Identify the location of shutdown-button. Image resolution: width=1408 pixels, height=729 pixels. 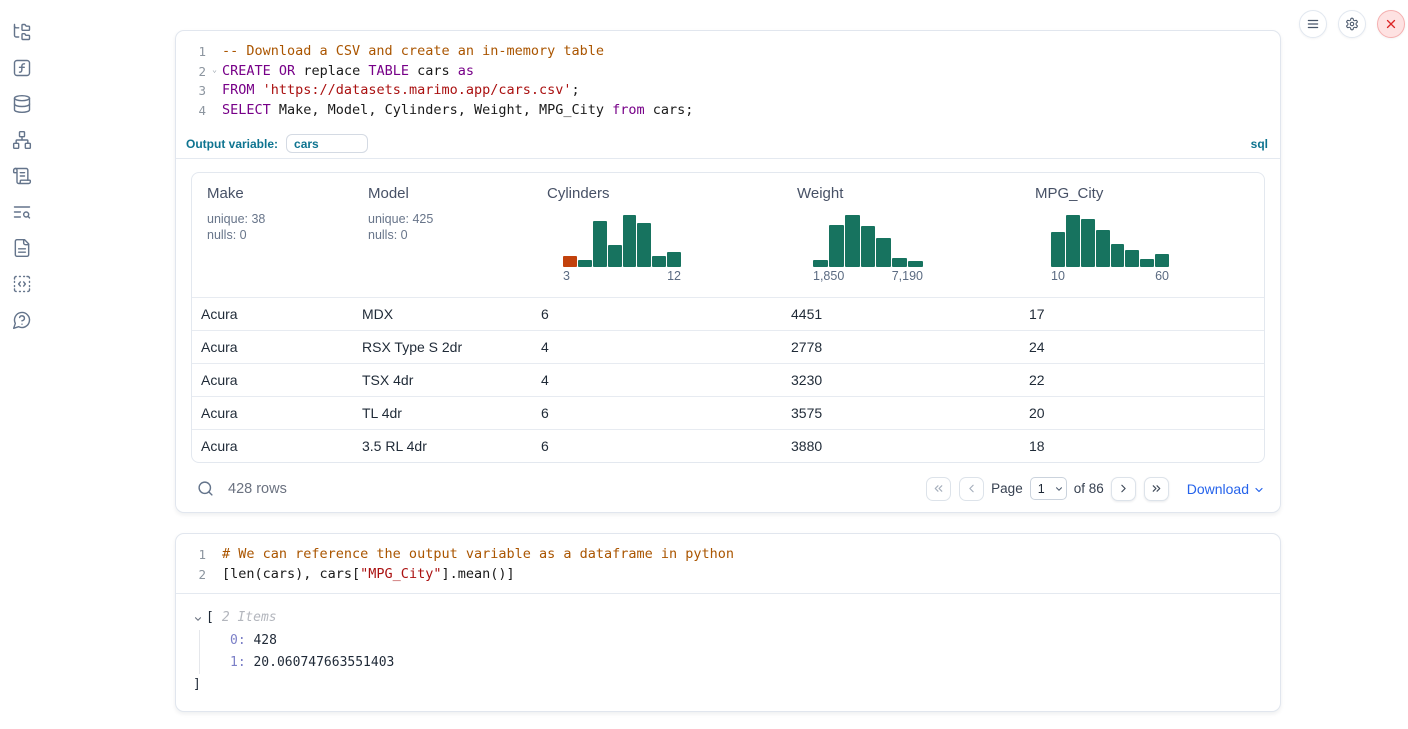
(1391, 24).